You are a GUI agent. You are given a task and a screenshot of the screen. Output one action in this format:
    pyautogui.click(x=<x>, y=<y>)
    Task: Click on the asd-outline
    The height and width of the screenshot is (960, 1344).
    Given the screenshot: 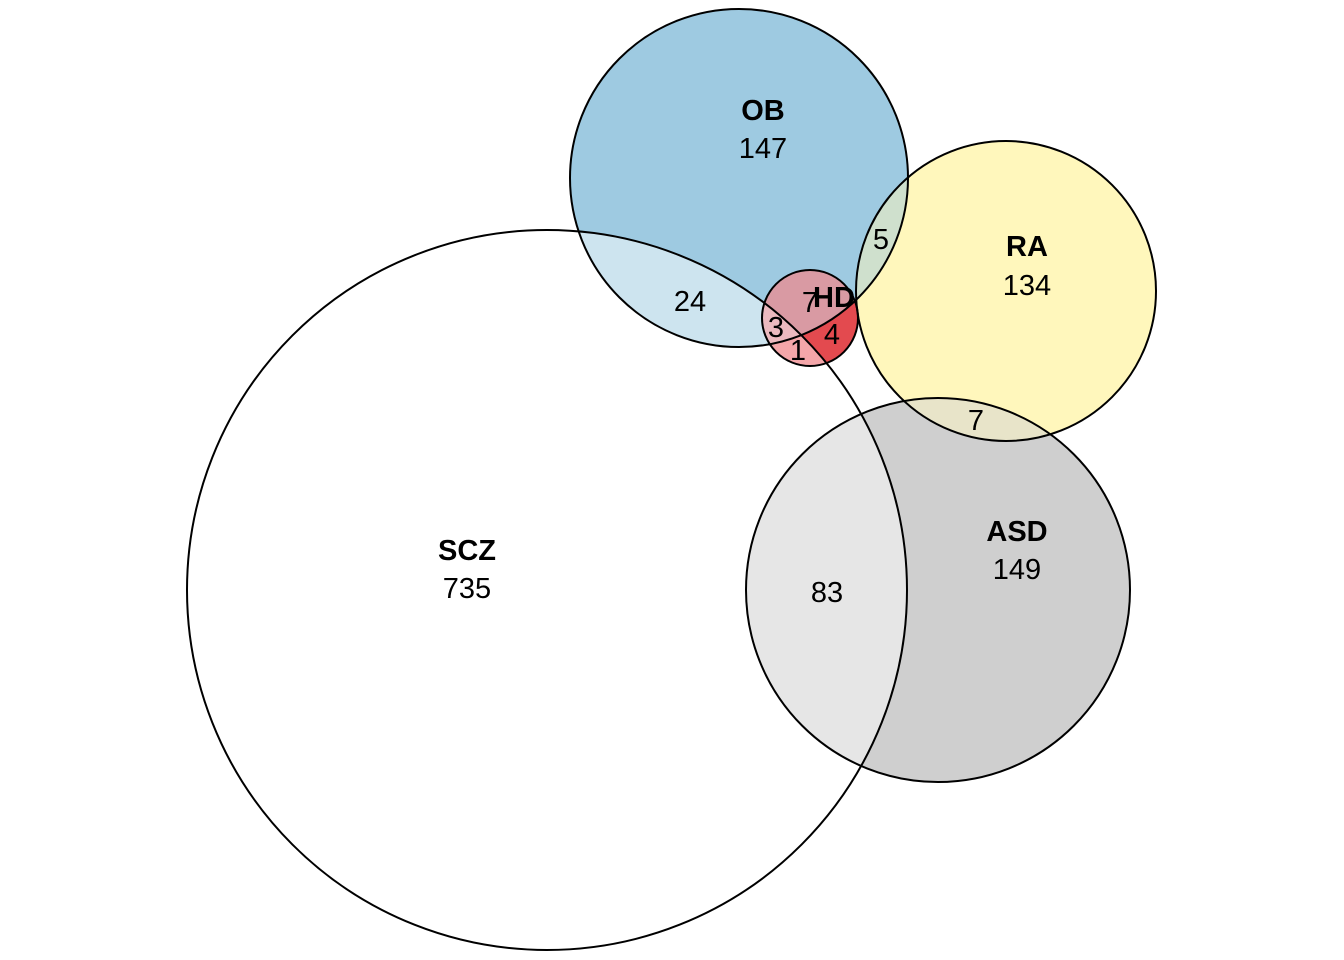 What is the action you would take?
    pyautogui.click(x=938, y=590)
    